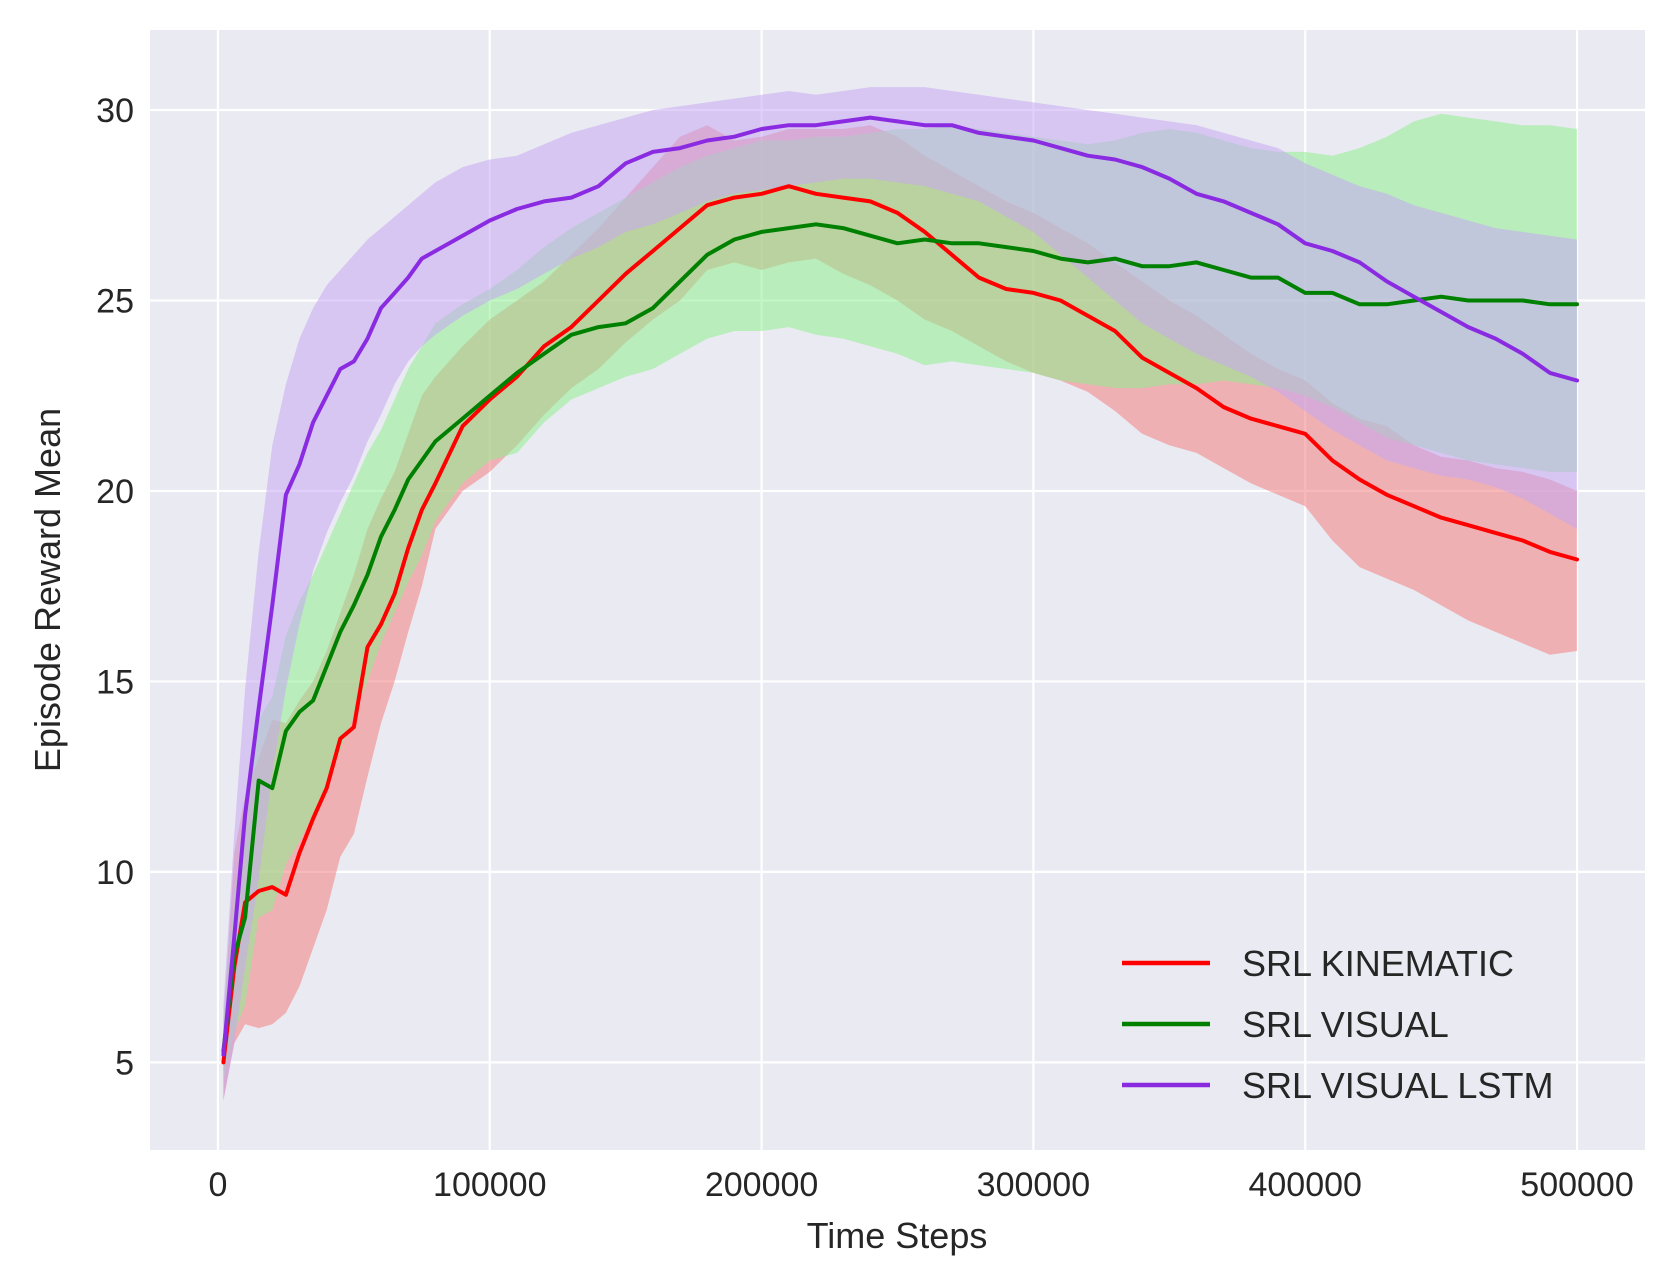 This screenshot has width=1667, height=1280. Describe the element at coordinates (761, 1185) in the screenshot. I see `x-tick-label: 200000` at that location.